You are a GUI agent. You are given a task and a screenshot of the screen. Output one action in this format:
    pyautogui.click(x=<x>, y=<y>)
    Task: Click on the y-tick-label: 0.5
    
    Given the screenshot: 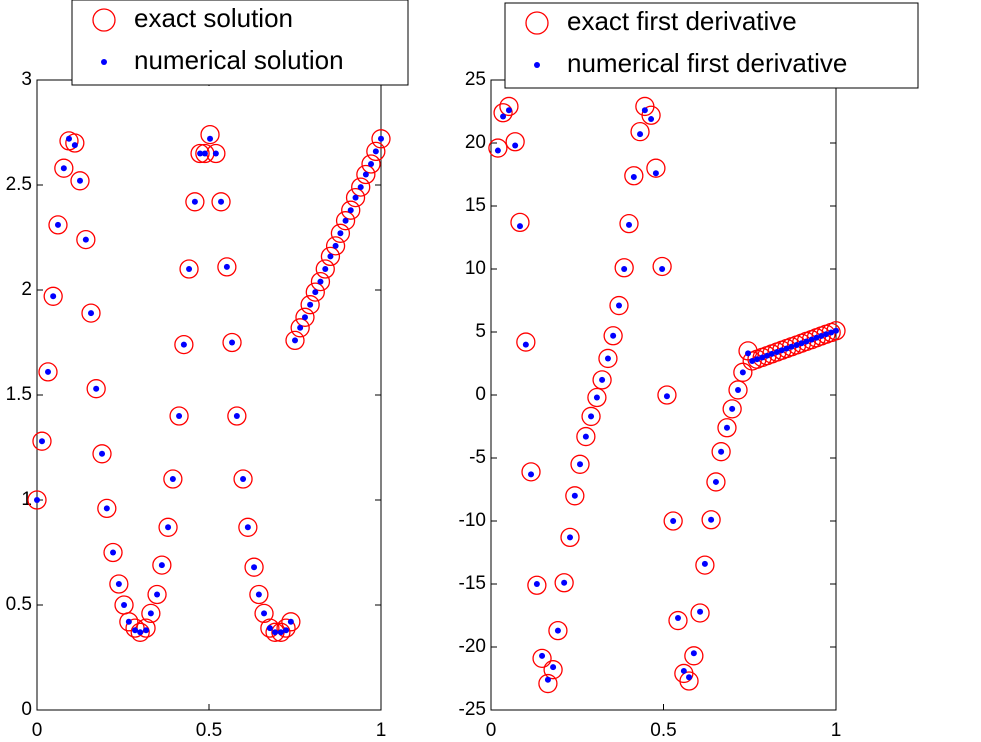 What is the action you would take?
    pyautogui.click(x=19, y=604)
    